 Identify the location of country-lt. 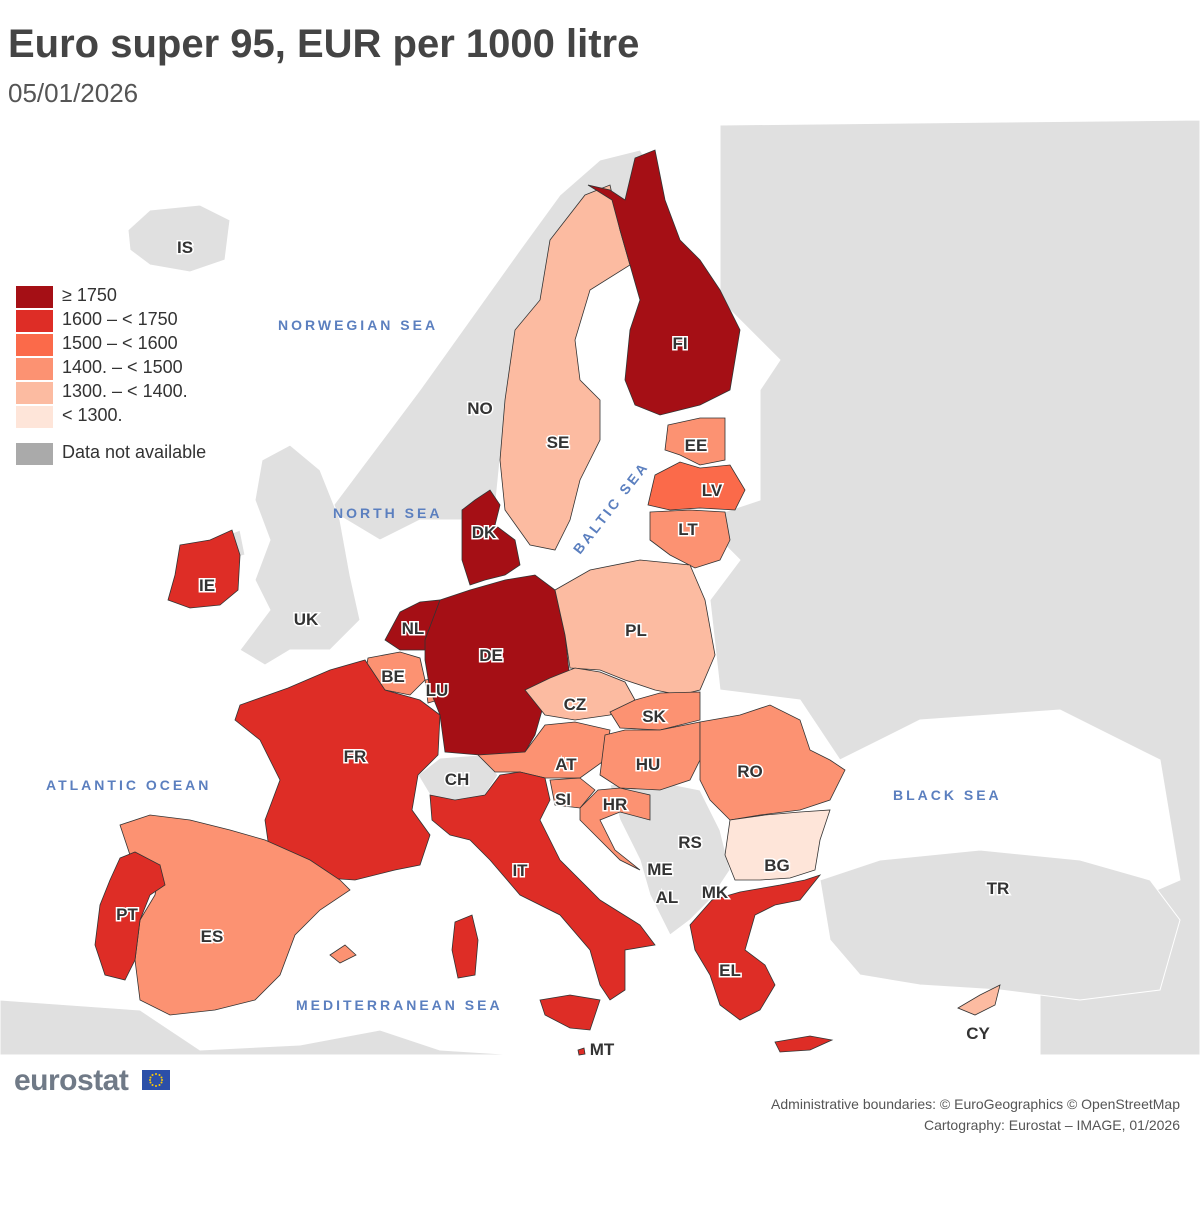
(690, 539).